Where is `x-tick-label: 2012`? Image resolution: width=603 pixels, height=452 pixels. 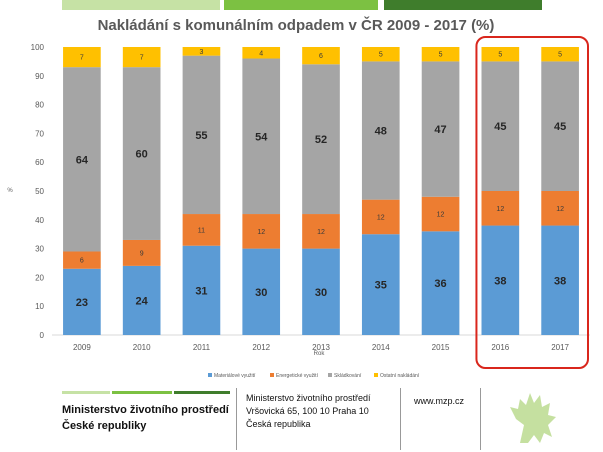 x-tick-label: 2012 is located at coordinates (261, 347).